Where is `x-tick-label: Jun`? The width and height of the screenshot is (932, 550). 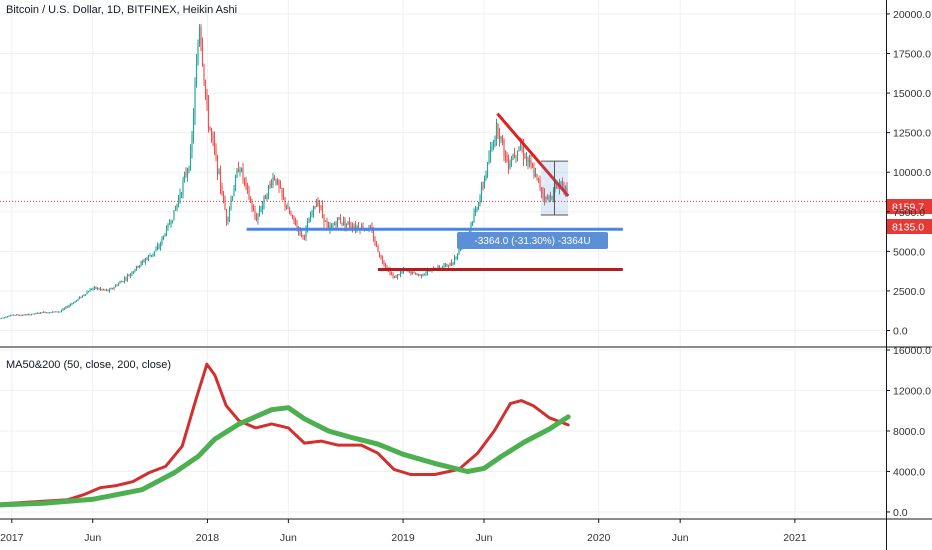
x-tick-label: Jun is located at coordinates (680, 538).